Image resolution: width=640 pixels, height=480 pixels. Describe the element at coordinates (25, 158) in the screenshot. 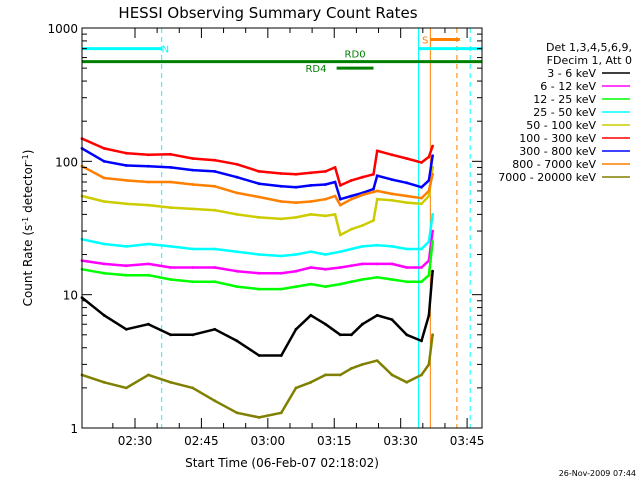

I see `y-axis-label-sup2: -1` at that location.